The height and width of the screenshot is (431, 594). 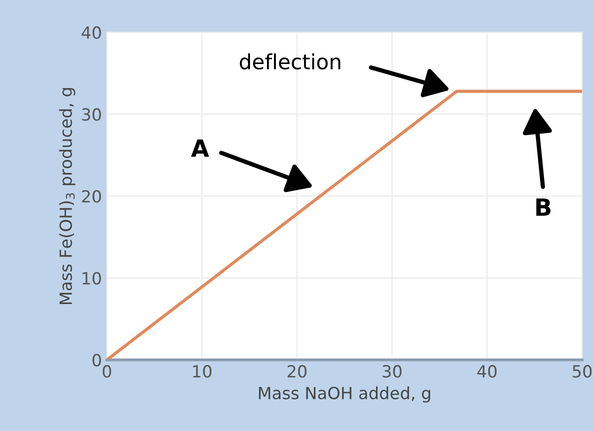 What do you see at coordinates (200, 148) in the screenshot?
I see `annotation: A` at bounding box center [200, 148].